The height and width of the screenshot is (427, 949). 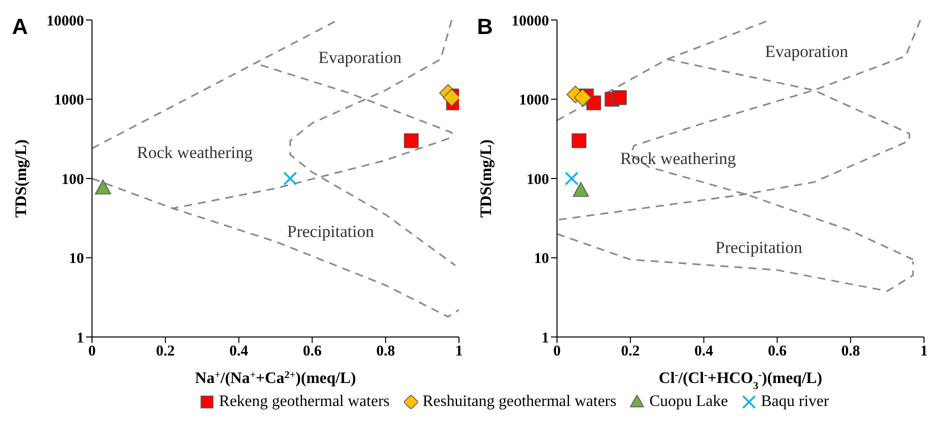 I want to click on chart-title: B, so click(x=485, y=27).